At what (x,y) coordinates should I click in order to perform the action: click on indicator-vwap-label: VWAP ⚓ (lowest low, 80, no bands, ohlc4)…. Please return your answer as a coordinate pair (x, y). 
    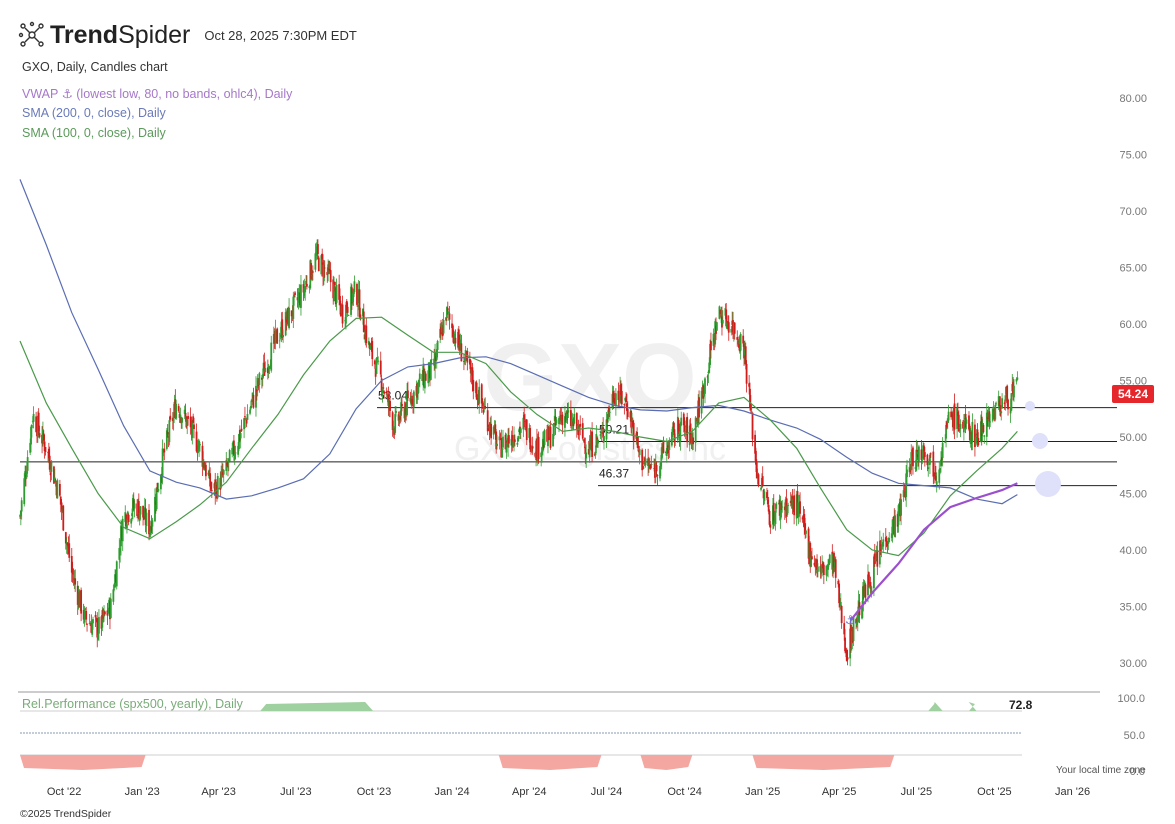
    Looking at the image, I should click on (157, 94).